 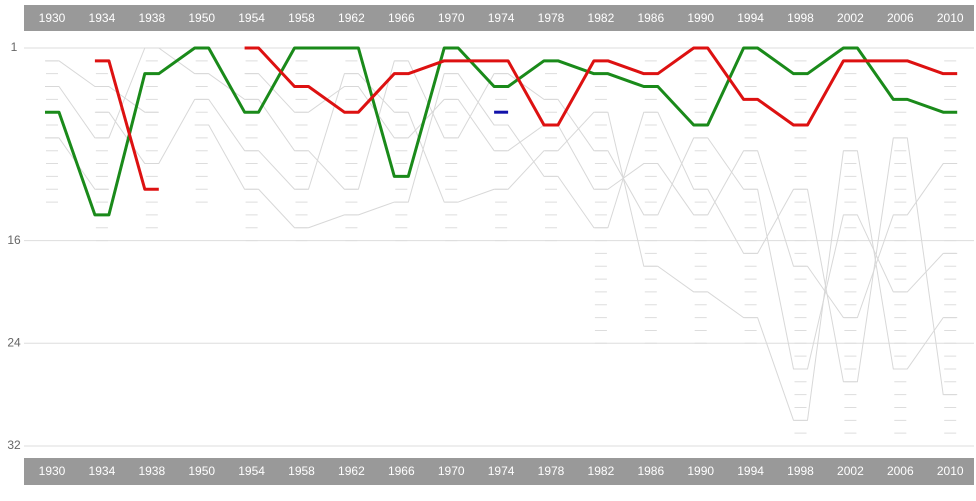 I want to click on top-bar, so click(x=499, y=18).